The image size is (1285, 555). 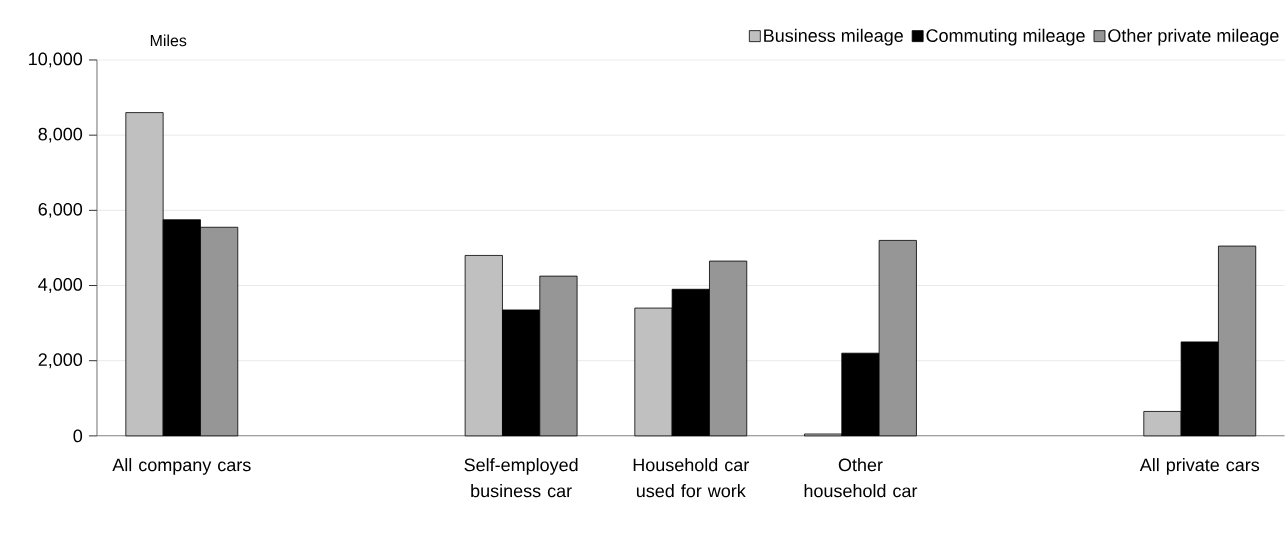 What do you see at coordinates (56, 60) in the screenshot?
I see `y-tick-label: 10,000` at bounding box center [56, 60].